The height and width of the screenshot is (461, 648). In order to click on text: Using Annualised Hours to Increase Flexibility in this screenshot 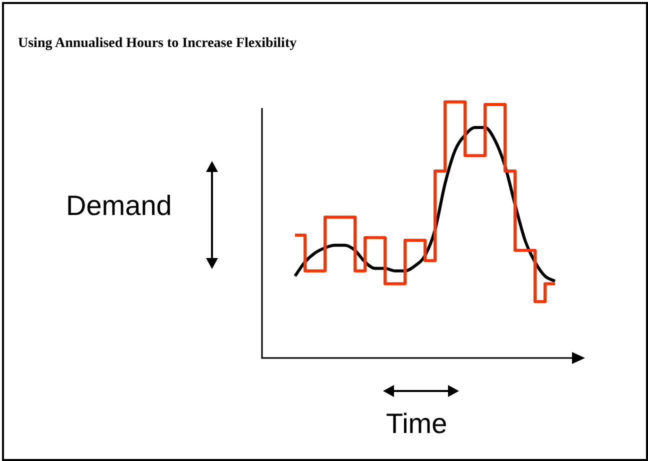, I will do `click(157, 44)`.